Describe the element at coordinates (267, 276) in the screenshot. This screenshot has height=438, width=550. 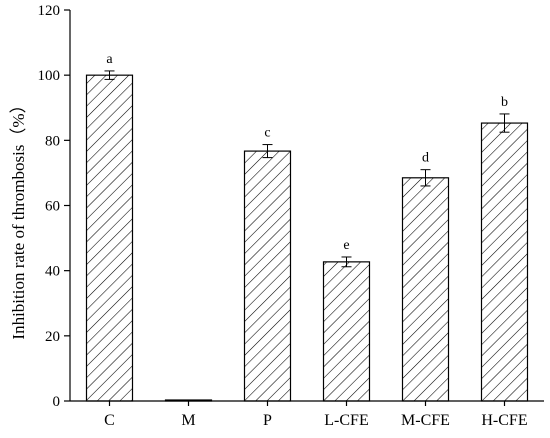
I see `bar-p` at that location.